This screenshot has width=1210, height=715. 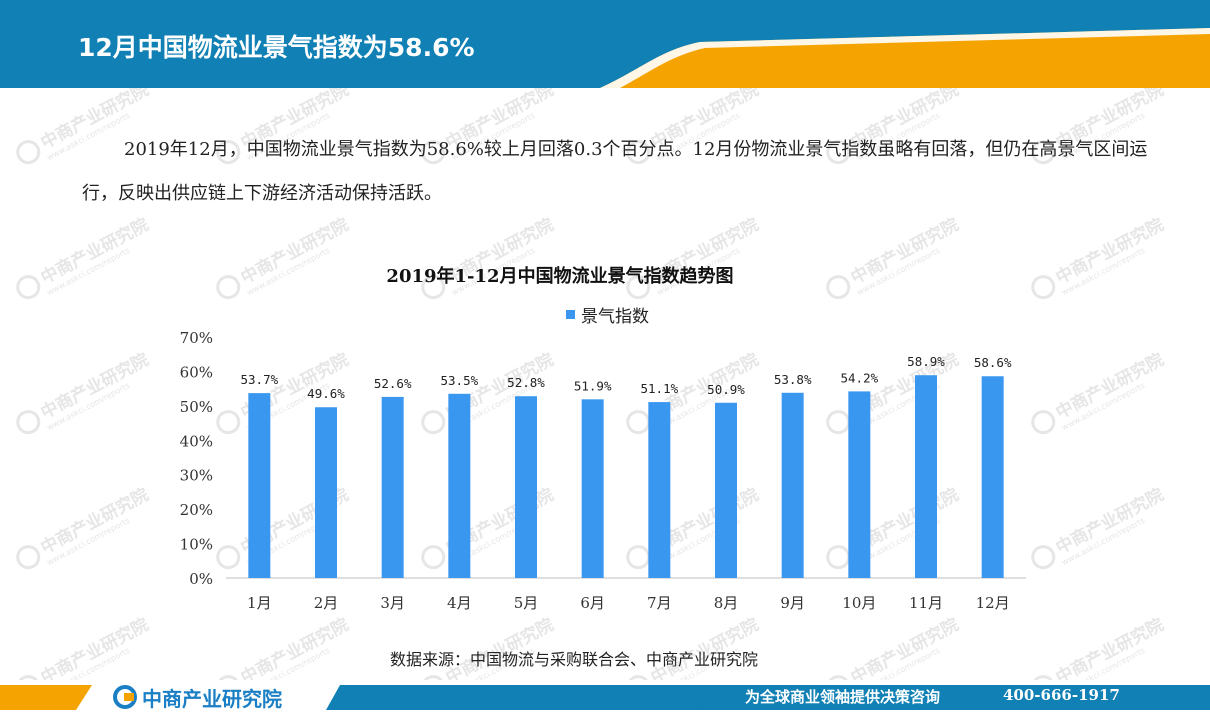 I want to click on data-source: 数据来源：中国物流与采购联合会、中商产业研究院, so click(x=574, y=659).